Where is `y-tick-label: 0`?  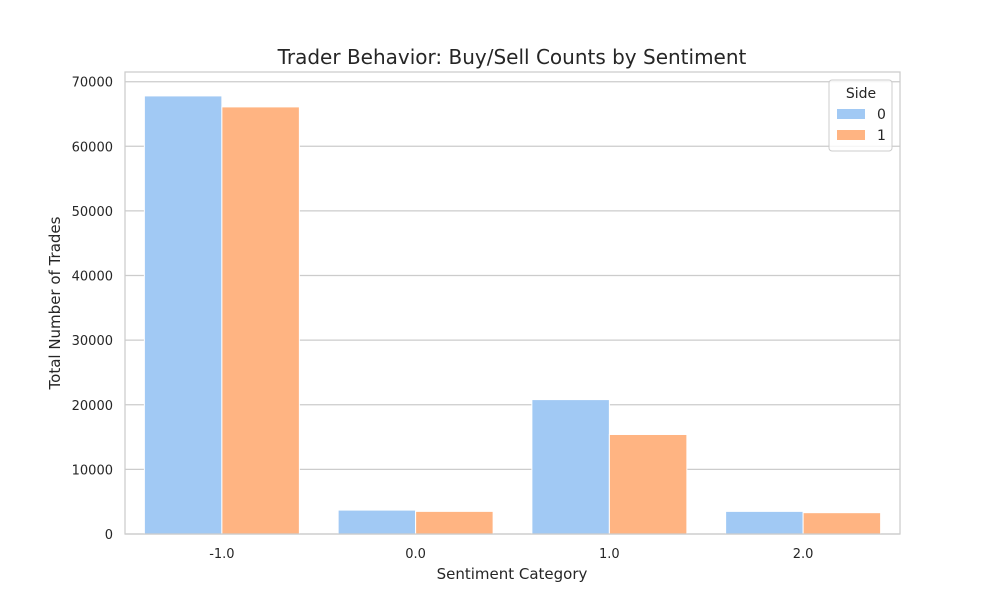 y-tick-label: 0 is located at coordinates (109, 535).